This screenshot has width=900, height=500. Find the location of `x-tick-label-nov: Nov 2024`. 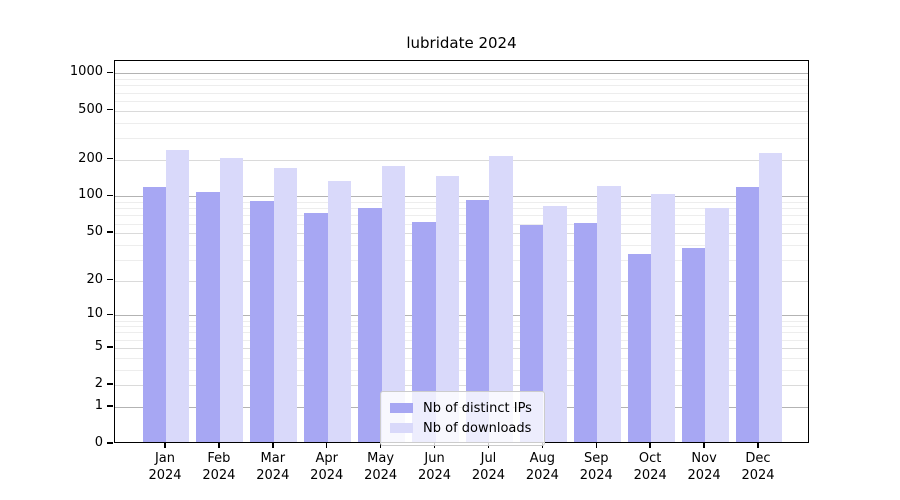

x-tick-label-nov: Nov 2024 is located at coordinates (704, 467).